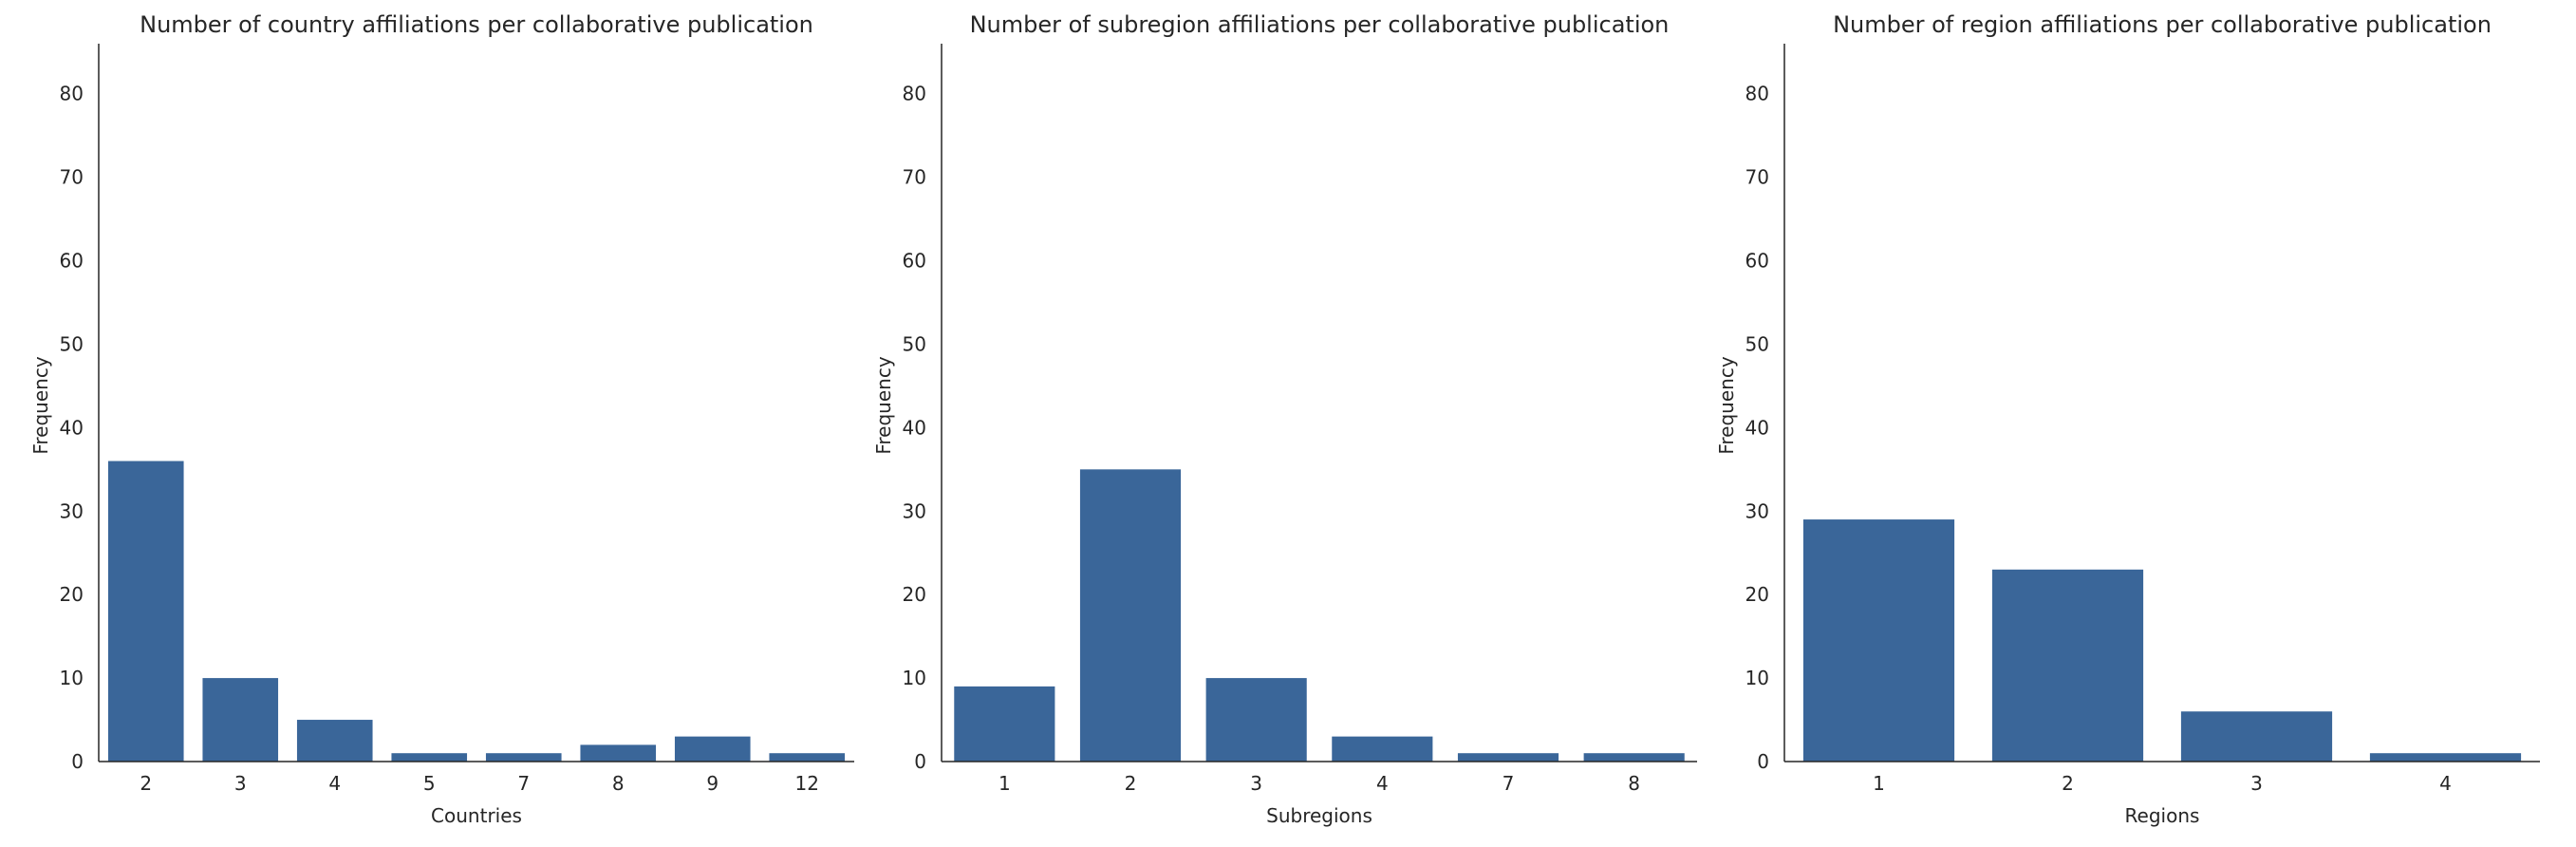 The width and height of the screenshot is (2576, 847). Describe the element at coordinates (476, 816) in the screenshot. I see `x-axis-label: Countries` at that location.